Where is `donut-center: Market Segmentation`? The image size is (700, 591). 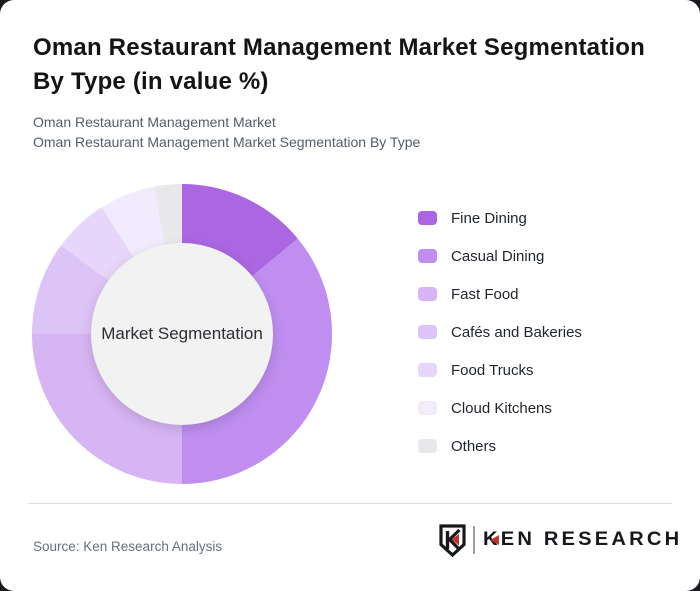
donut-center: Market Segmentation is located at coordinates (182, 334).